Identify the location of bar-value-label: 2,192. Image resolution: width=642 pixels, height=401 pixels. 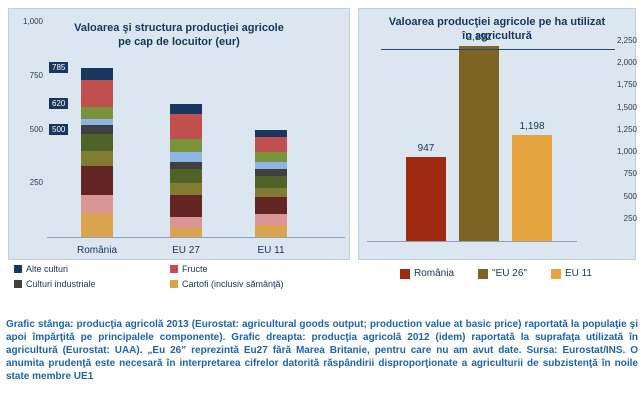
(479, 38).